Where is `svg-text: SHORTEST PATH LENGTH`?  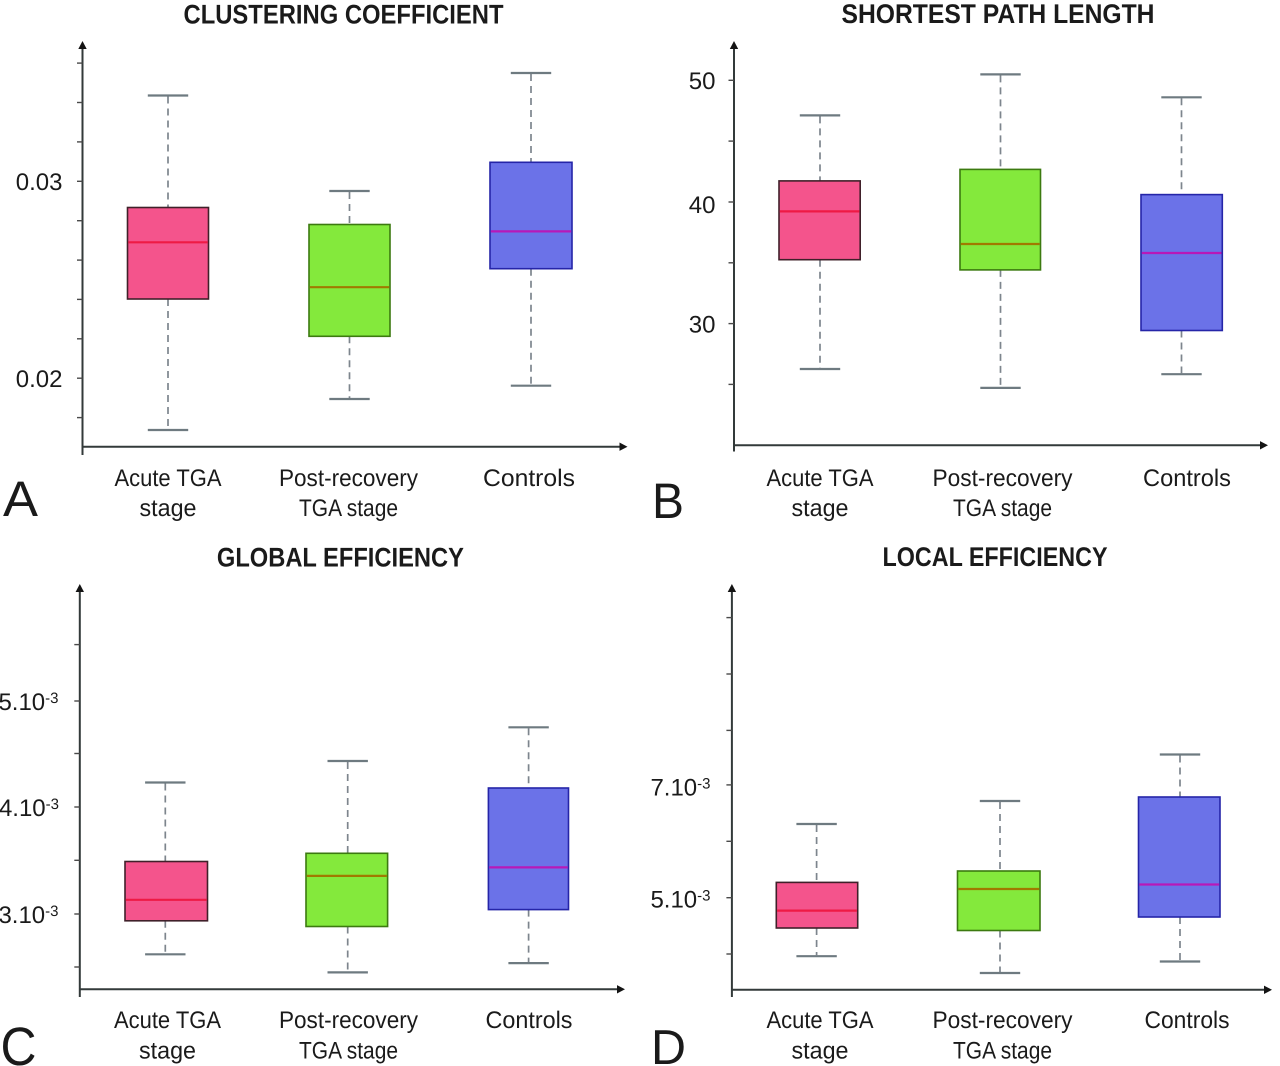
svg-text: SHORTEST PATH LENGTH is located at coordinates (998, 14).